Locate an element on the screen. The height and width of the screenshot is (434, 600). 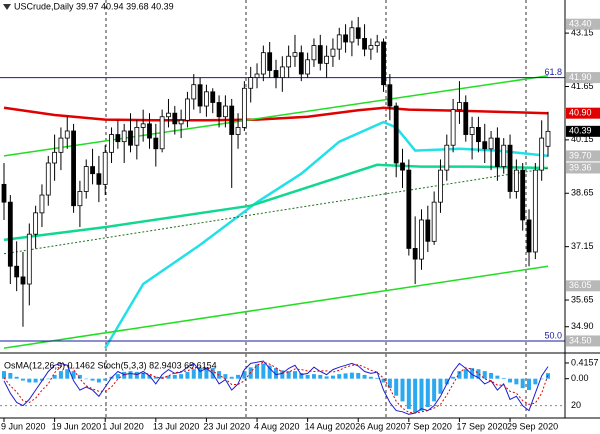
x-tick-label: 1 Jul 2020 is located at coordinates (123, 426).